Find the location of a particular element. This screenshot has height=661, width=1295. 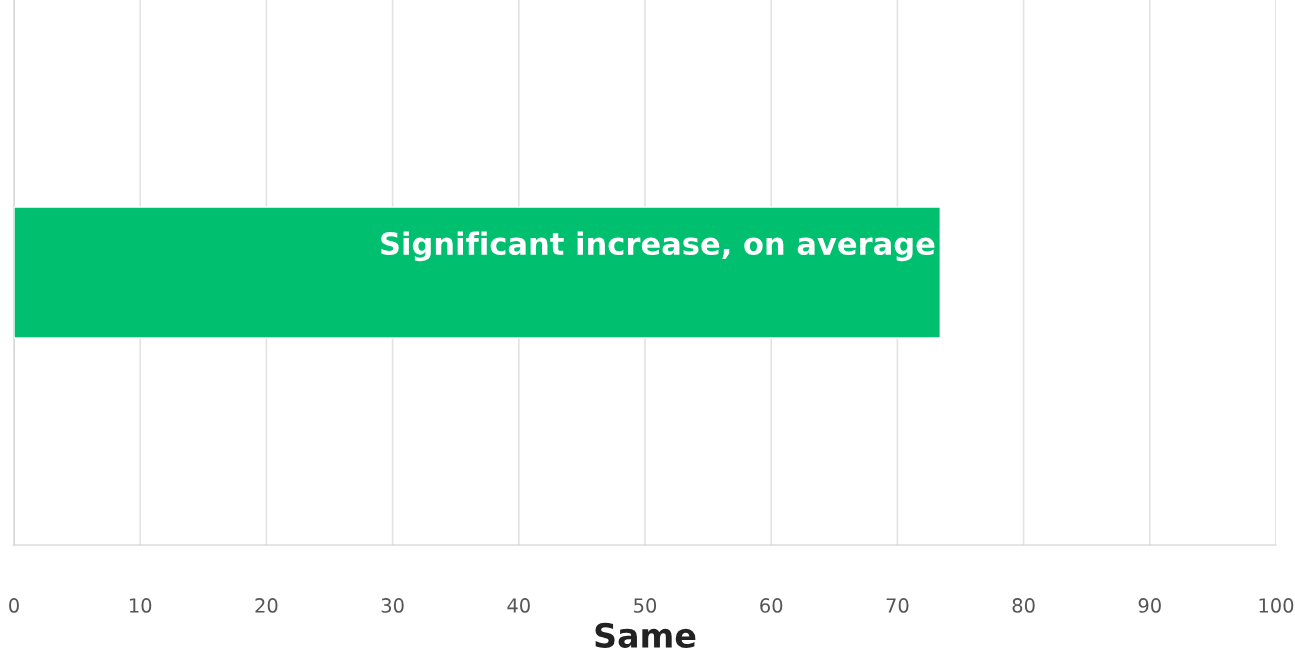

x-tick-label: 70 is located at coordinates (897, 605).